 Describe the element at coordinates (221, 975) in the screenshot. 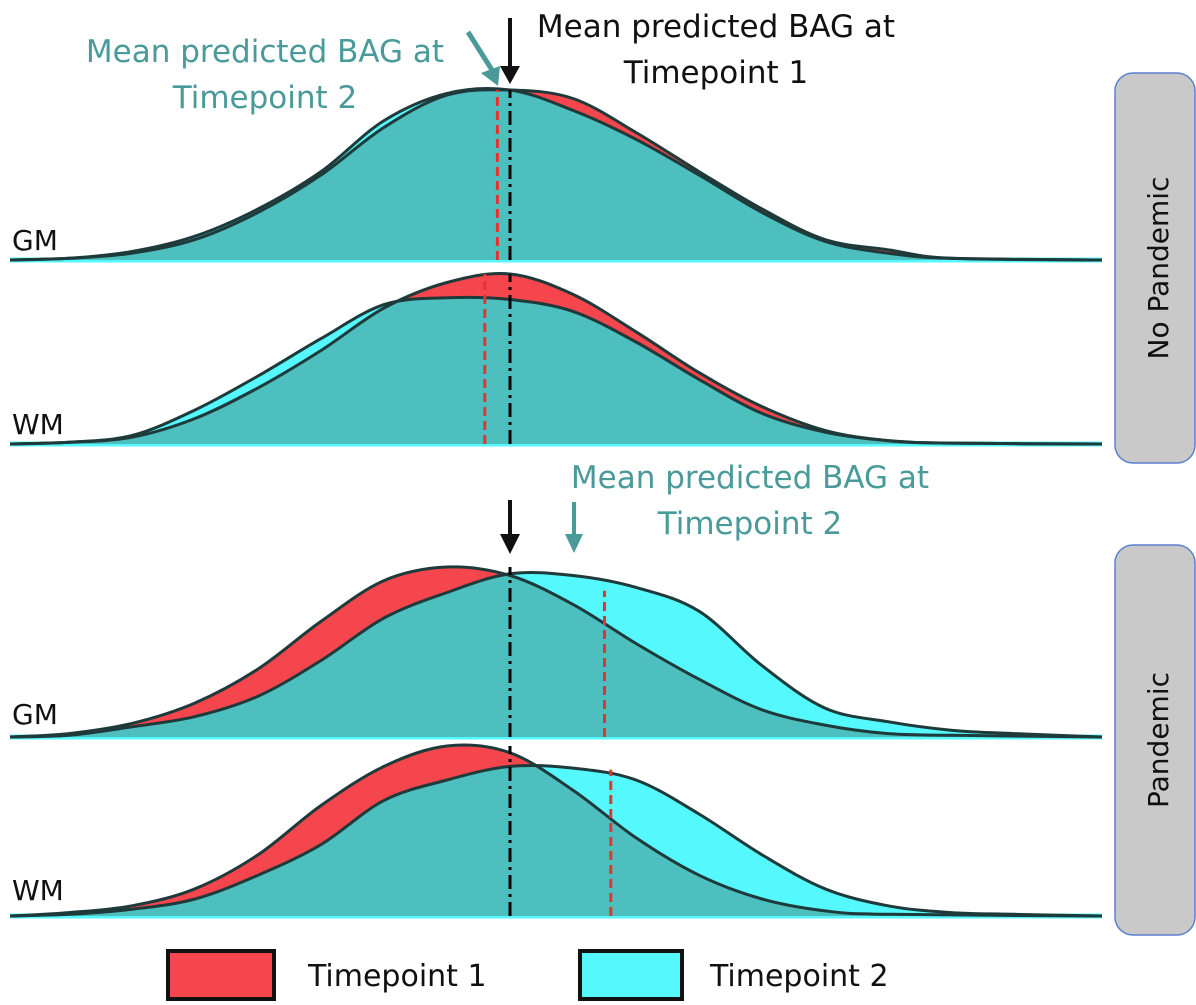

I see `legend-swatch-timepoint1` at that location.